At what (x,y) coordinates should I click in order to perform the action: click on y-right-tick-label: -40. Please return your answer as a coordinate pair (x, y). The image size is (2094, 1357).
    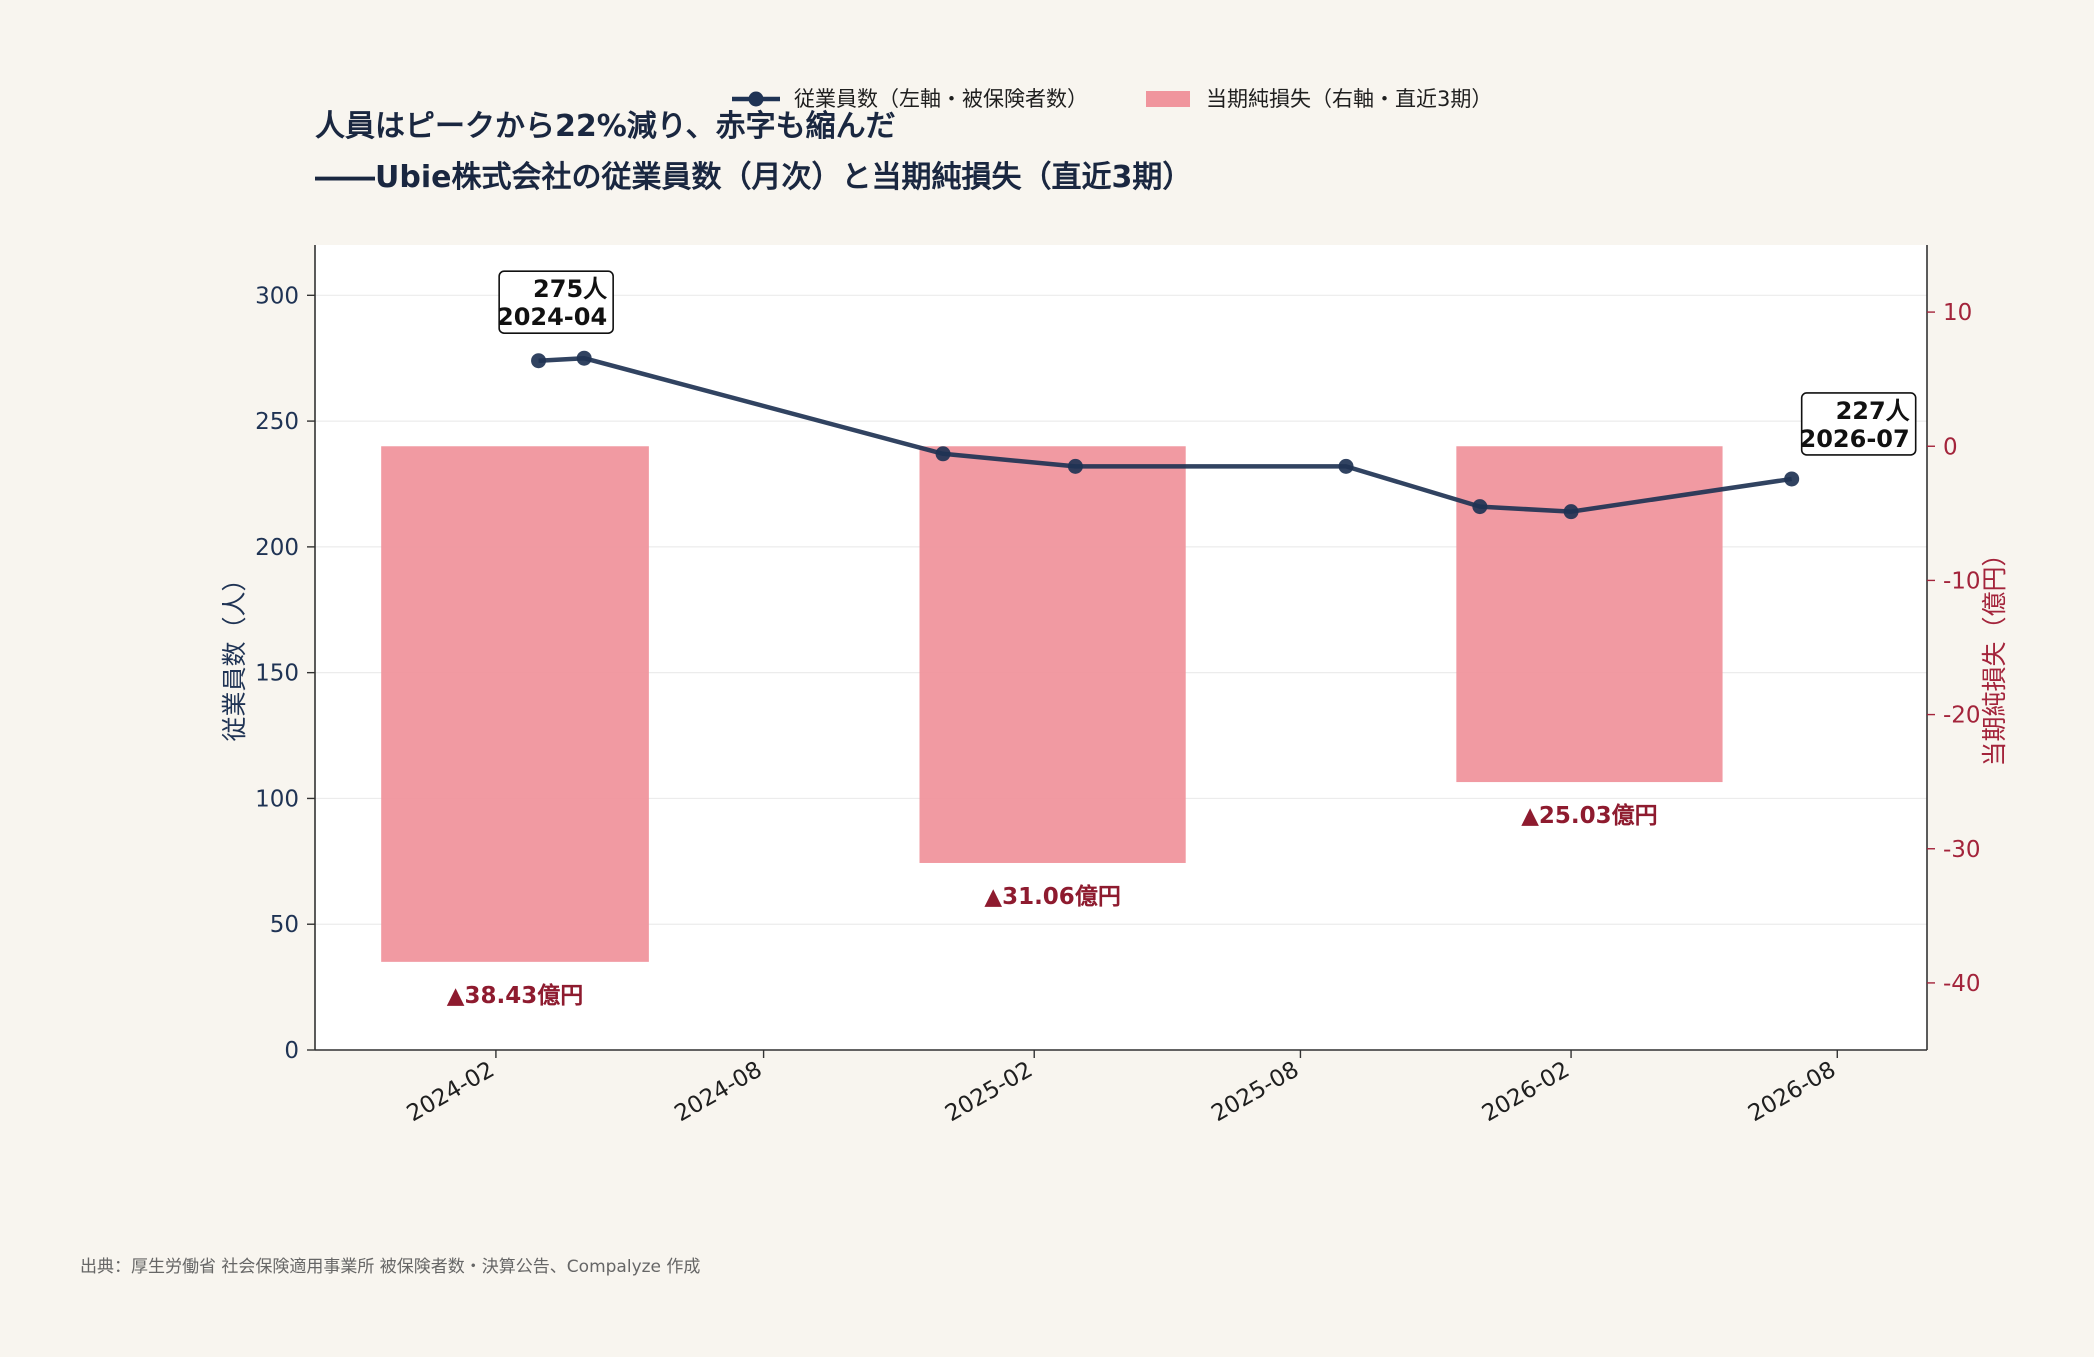
    Looking at the image, I should click on (1962, 984).